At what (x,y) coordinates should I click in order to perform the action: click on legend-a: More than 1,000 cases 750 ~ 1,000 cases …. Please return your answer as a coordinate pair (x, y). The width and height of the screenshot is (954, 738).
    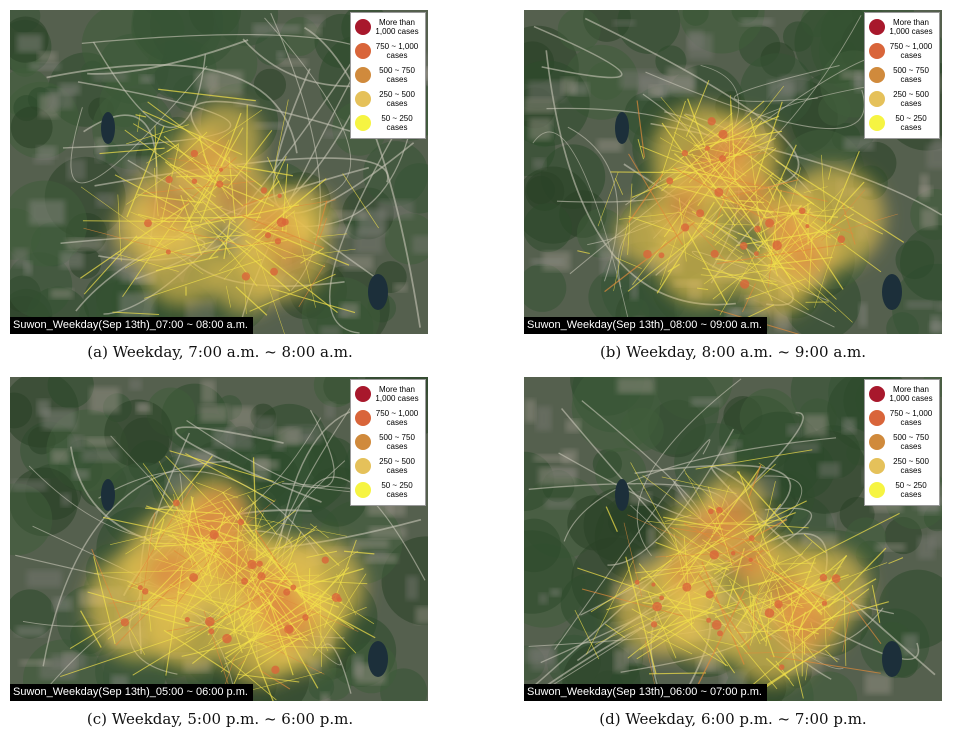
    Looking at the image, I should click on (388, 75).